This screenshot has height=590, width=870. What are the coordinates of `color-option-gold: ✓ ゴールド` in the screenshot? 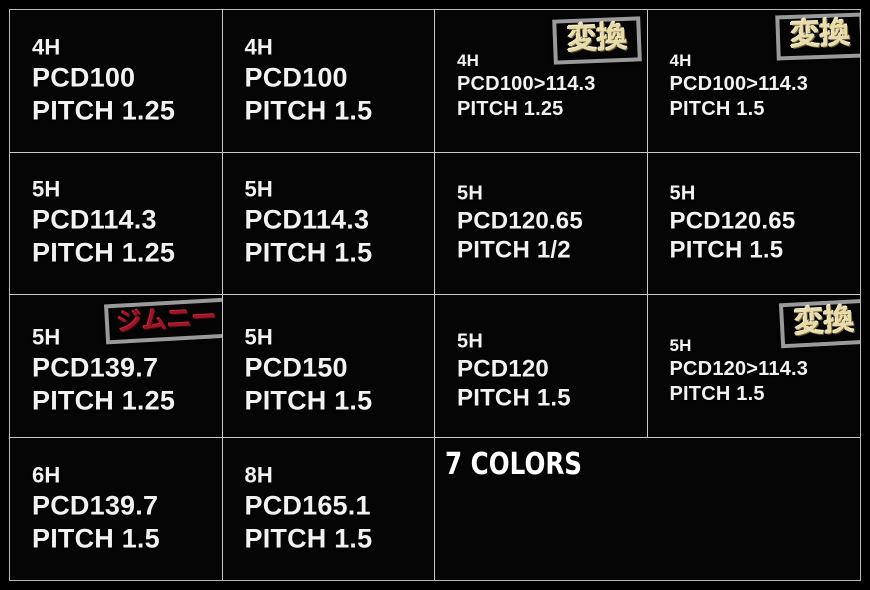 It's located at (798, 524).